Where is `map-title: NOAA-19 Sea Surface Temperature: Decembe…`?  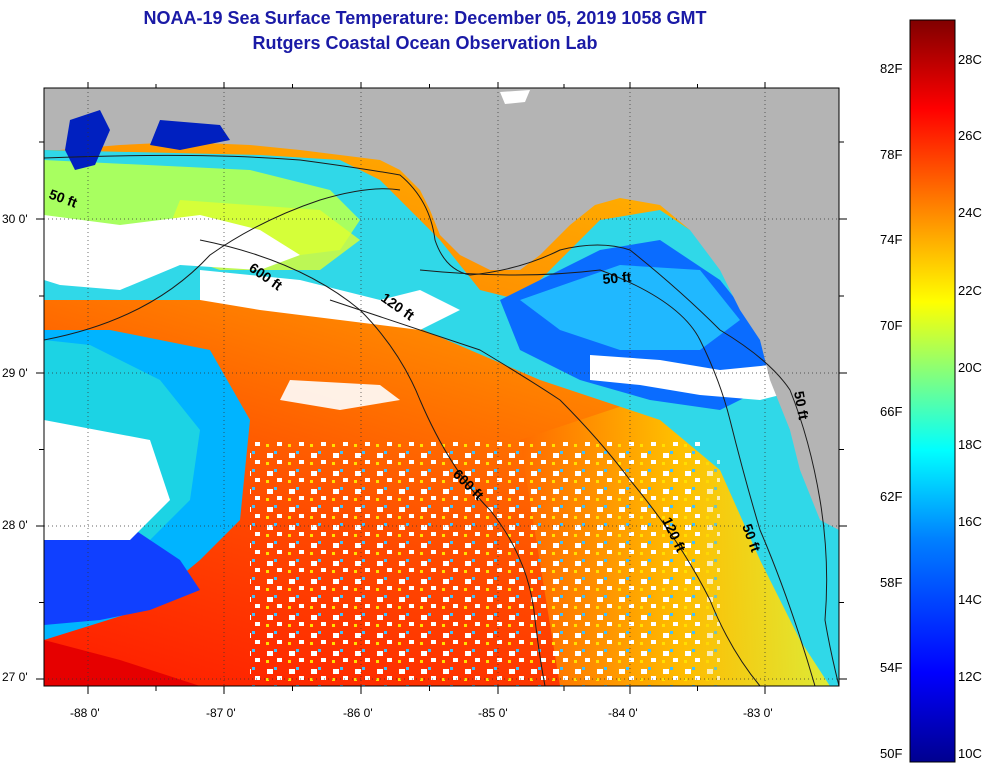 map-title: NOAA-19 Sea Surface Temperature: Decembe… is located at coordinates (425, 18).